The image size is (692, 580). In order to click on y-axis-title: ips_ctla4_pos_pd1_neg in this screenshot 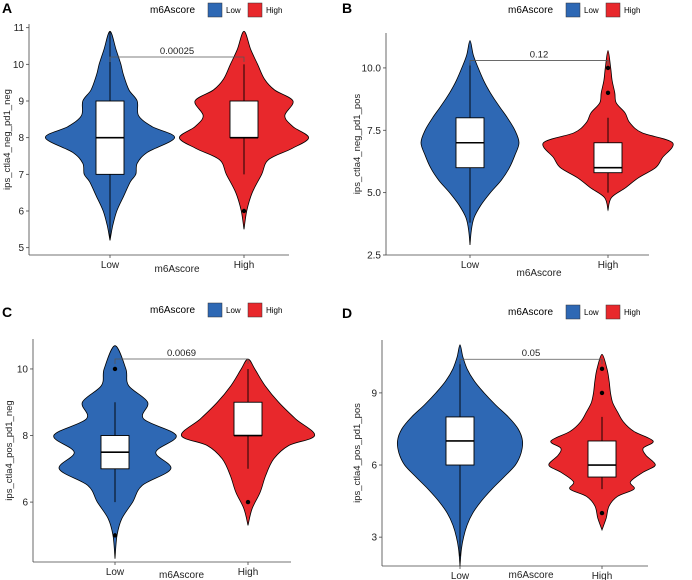, I will do `click(9, 450)`.